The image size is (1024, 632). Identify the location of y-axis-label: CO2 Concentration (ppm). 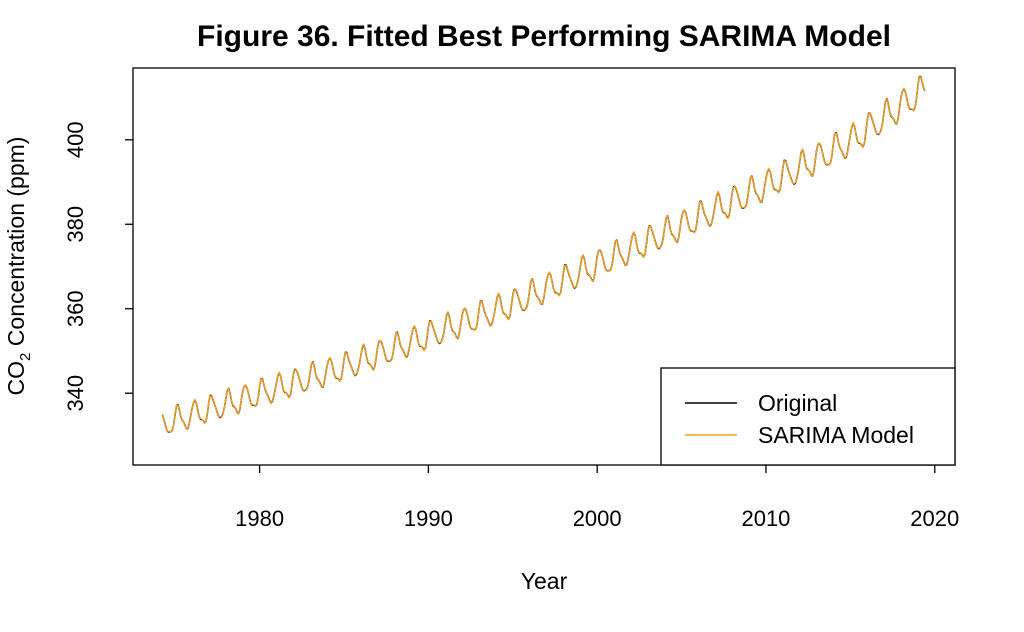
(18, 266).